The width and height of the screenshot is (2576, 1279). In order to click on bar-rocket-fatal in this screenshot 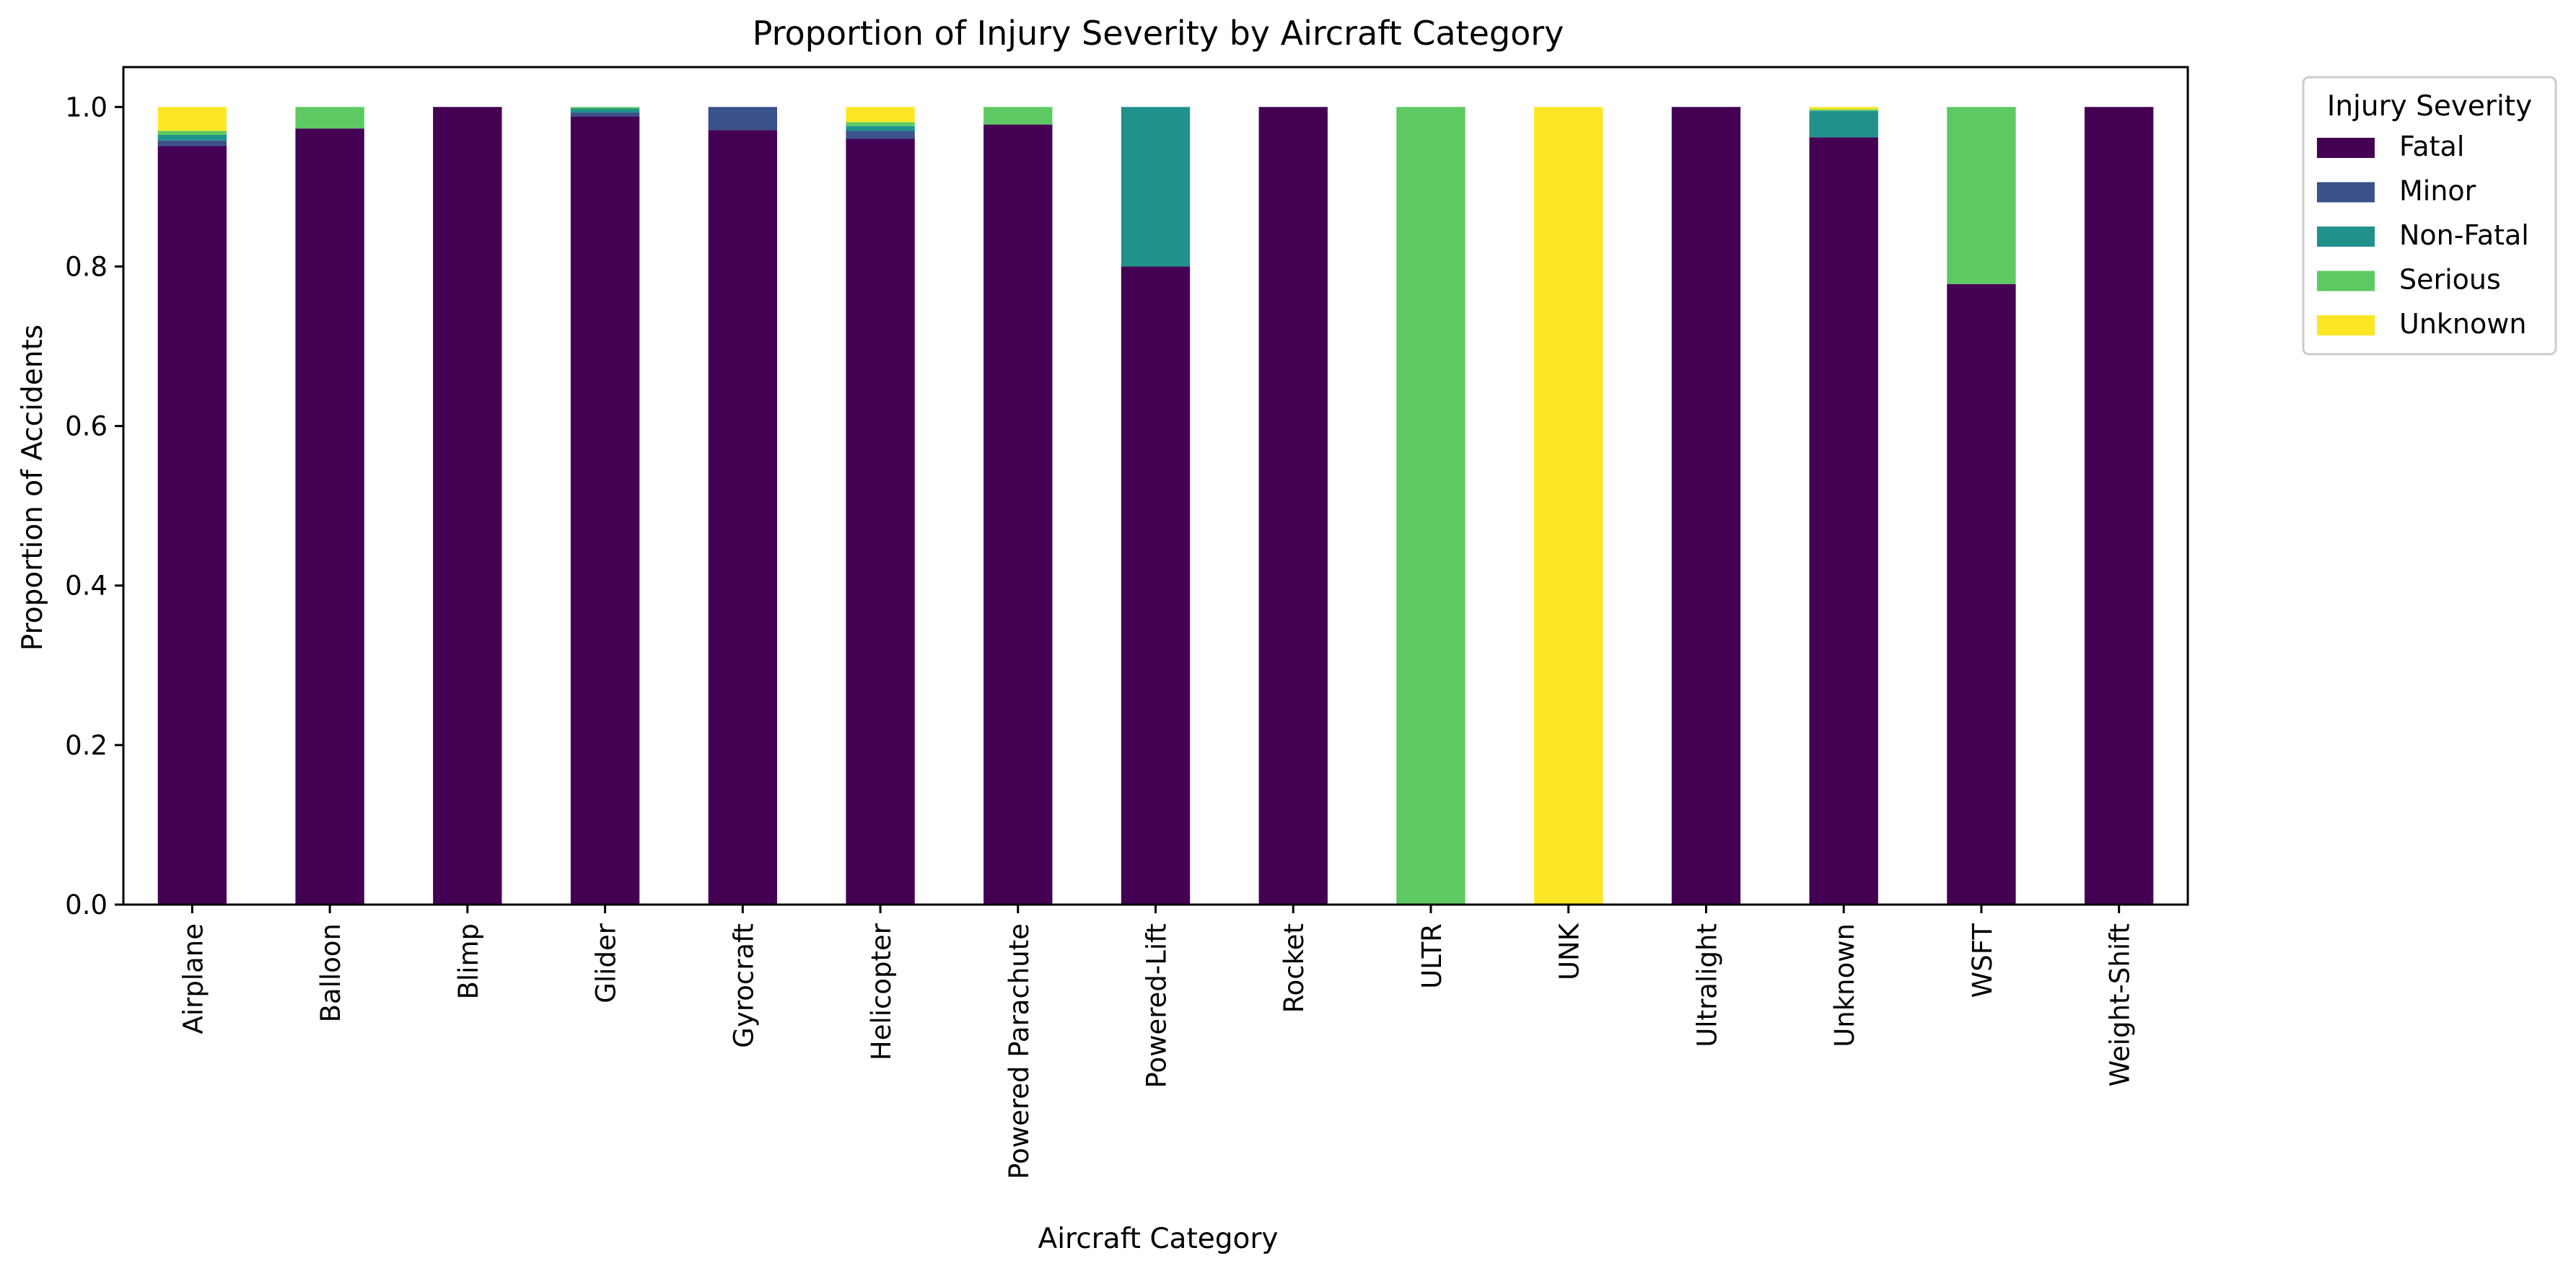, I will do `click(1293, 506)`.